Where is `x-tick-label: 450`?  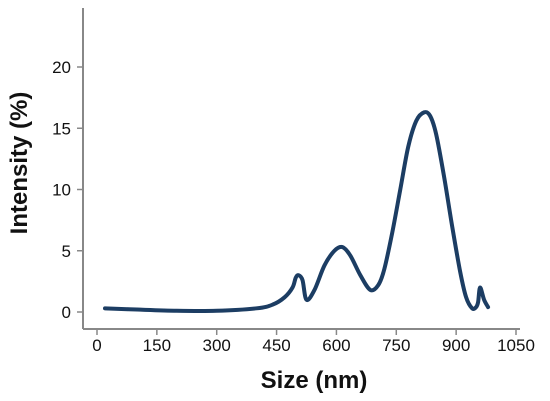 x-tick-label: 450 is located at coordinates (276, 345).